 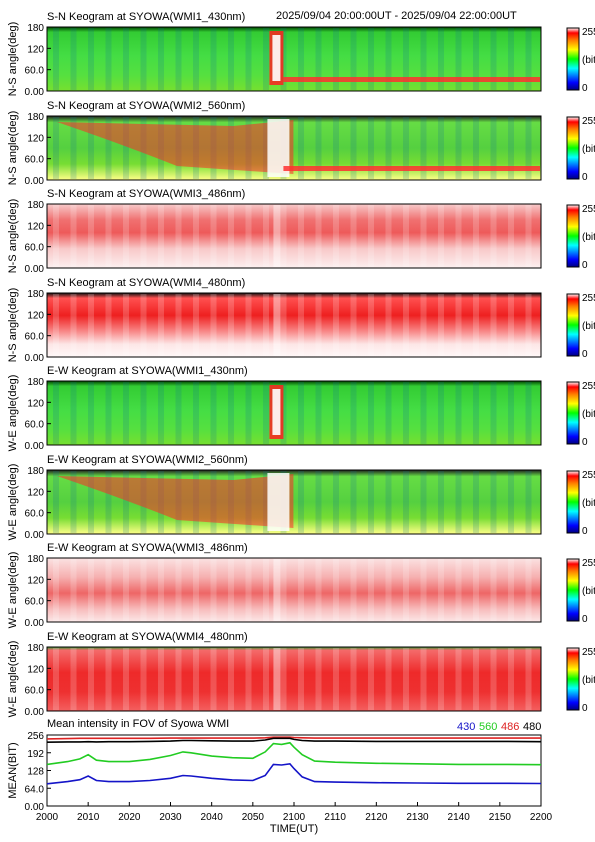 What do you see at coordinates (170, 817) in the screenshot?
I see `x-tick-label: 2030` at bounding box center [170, 817].